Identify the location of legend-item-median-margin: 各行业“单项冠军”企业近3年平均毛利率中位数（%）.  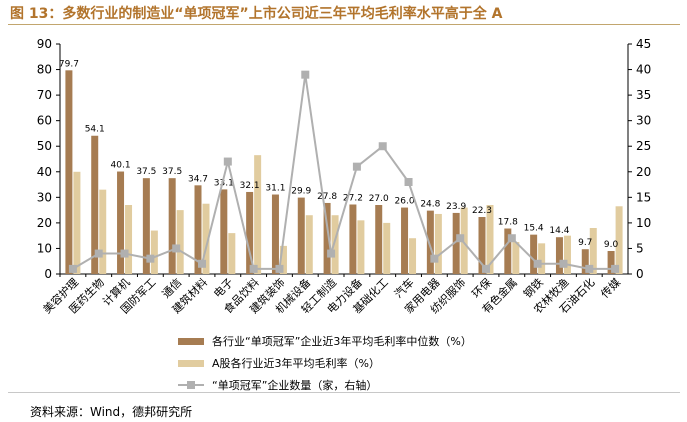
(325, 341).